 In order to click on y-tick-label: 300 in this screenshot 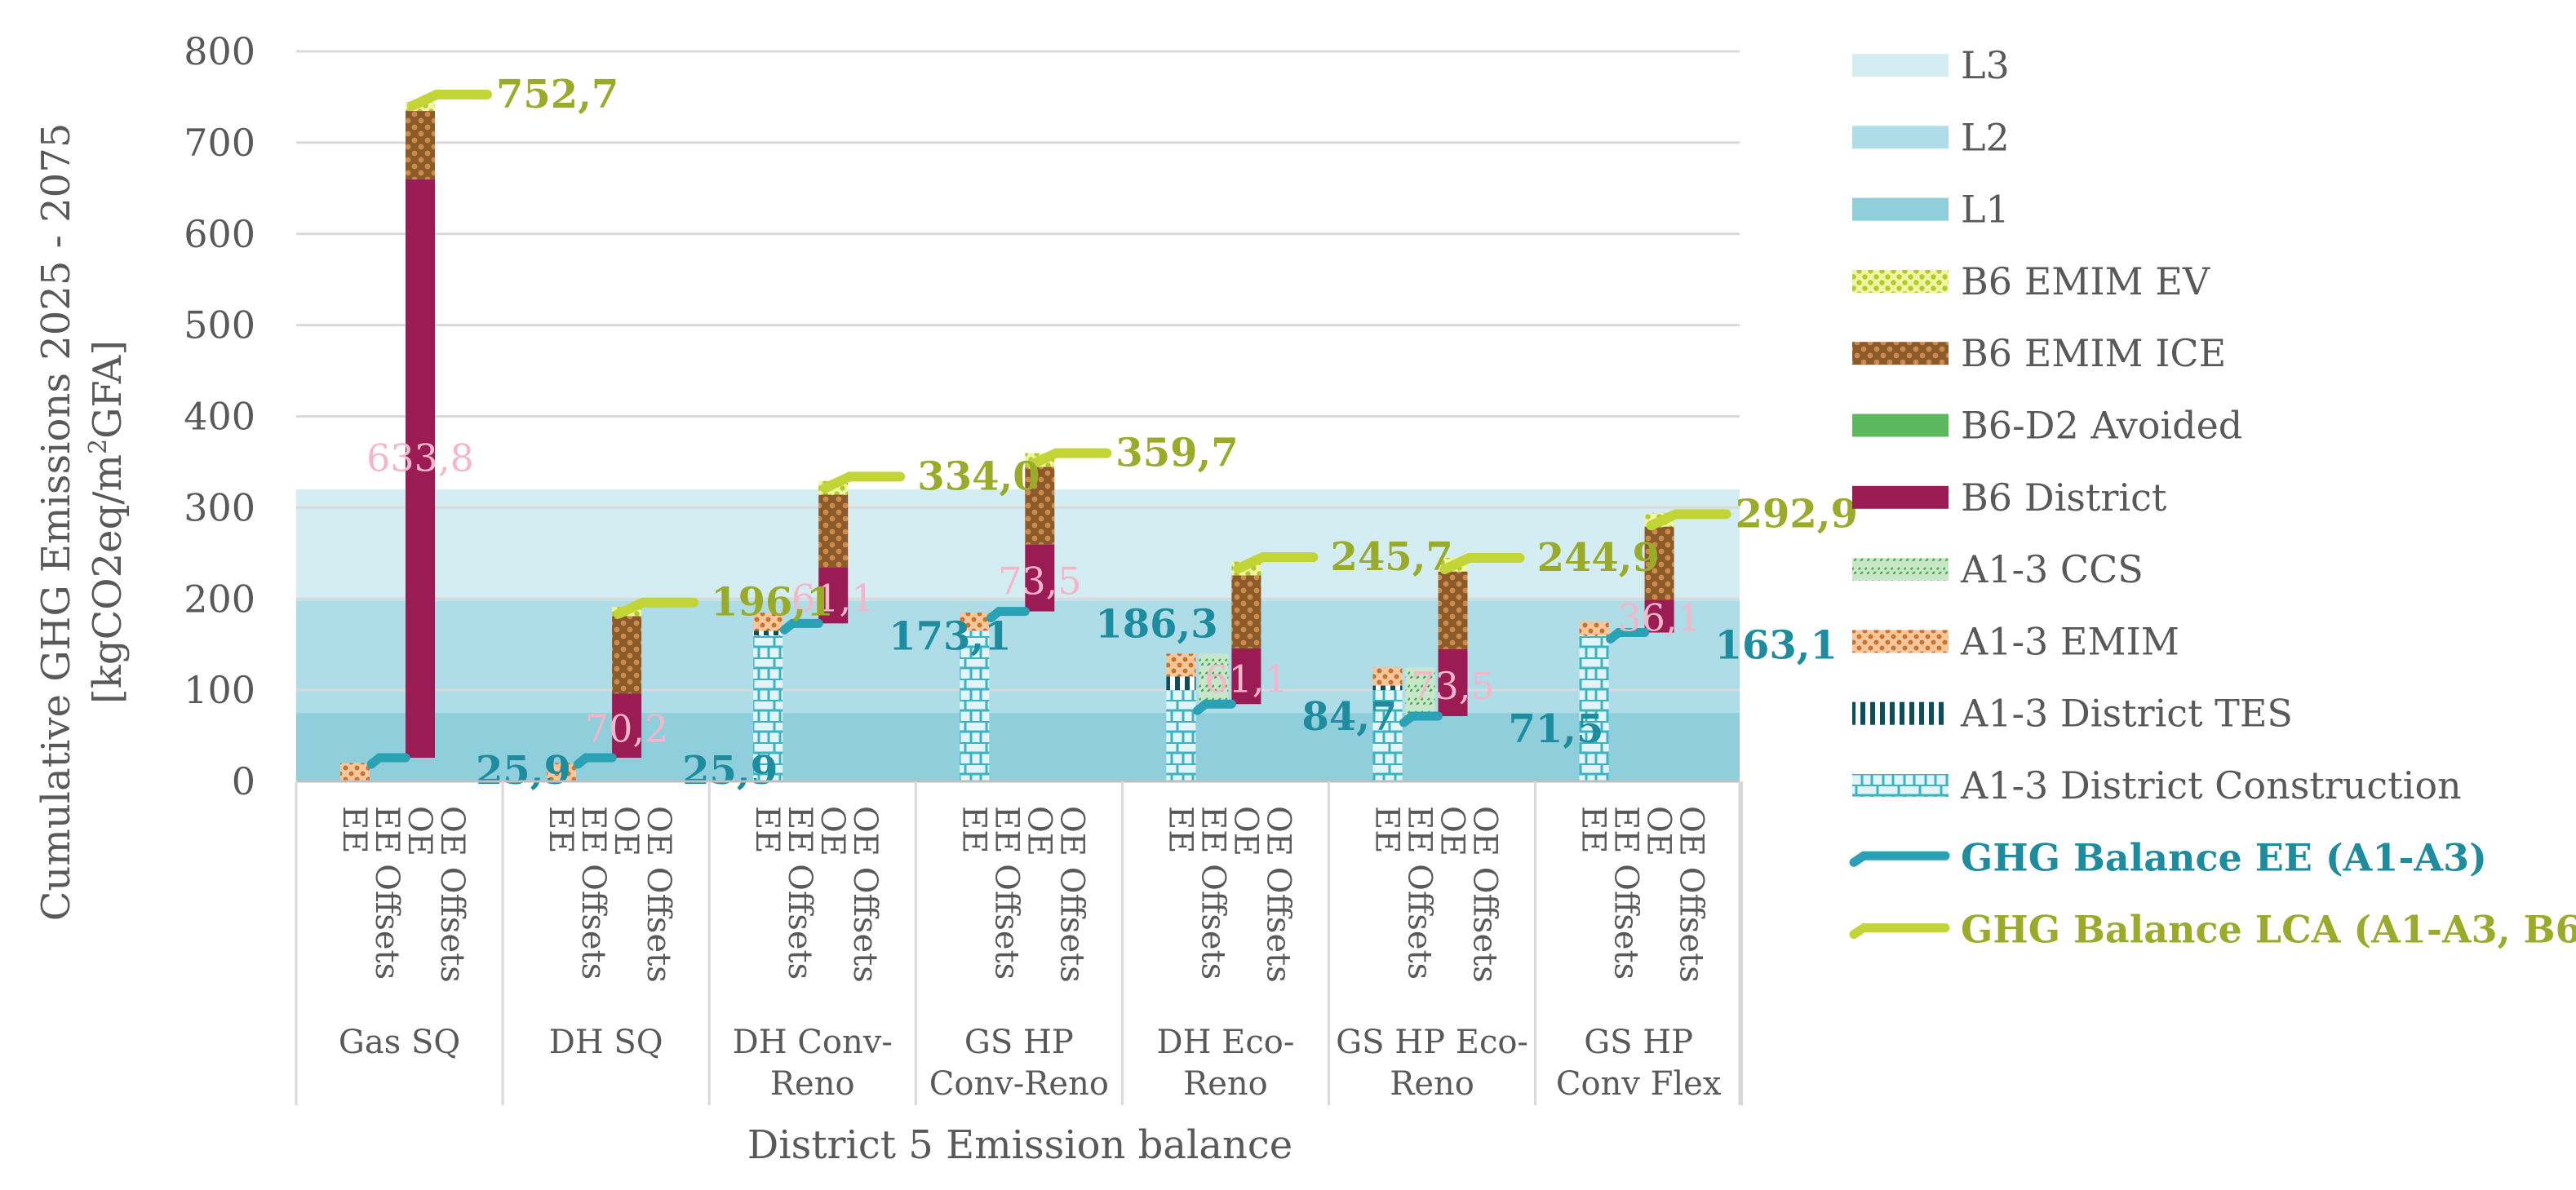, I will do `click(219, 507)`.